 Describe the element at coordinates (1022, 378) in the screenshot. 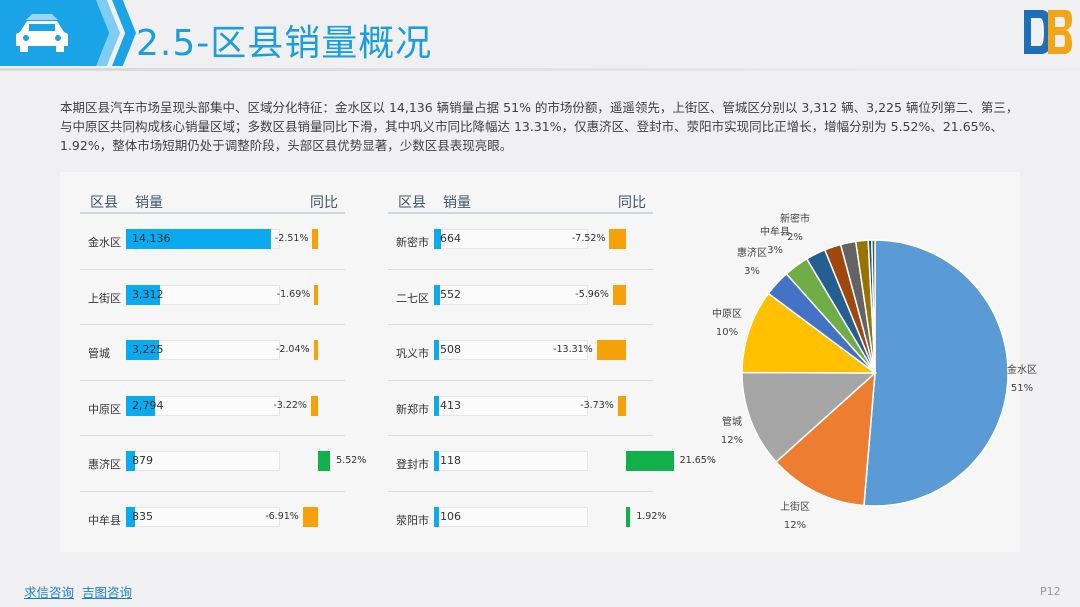

I see `pie-label: 金水区 51%` at that location.